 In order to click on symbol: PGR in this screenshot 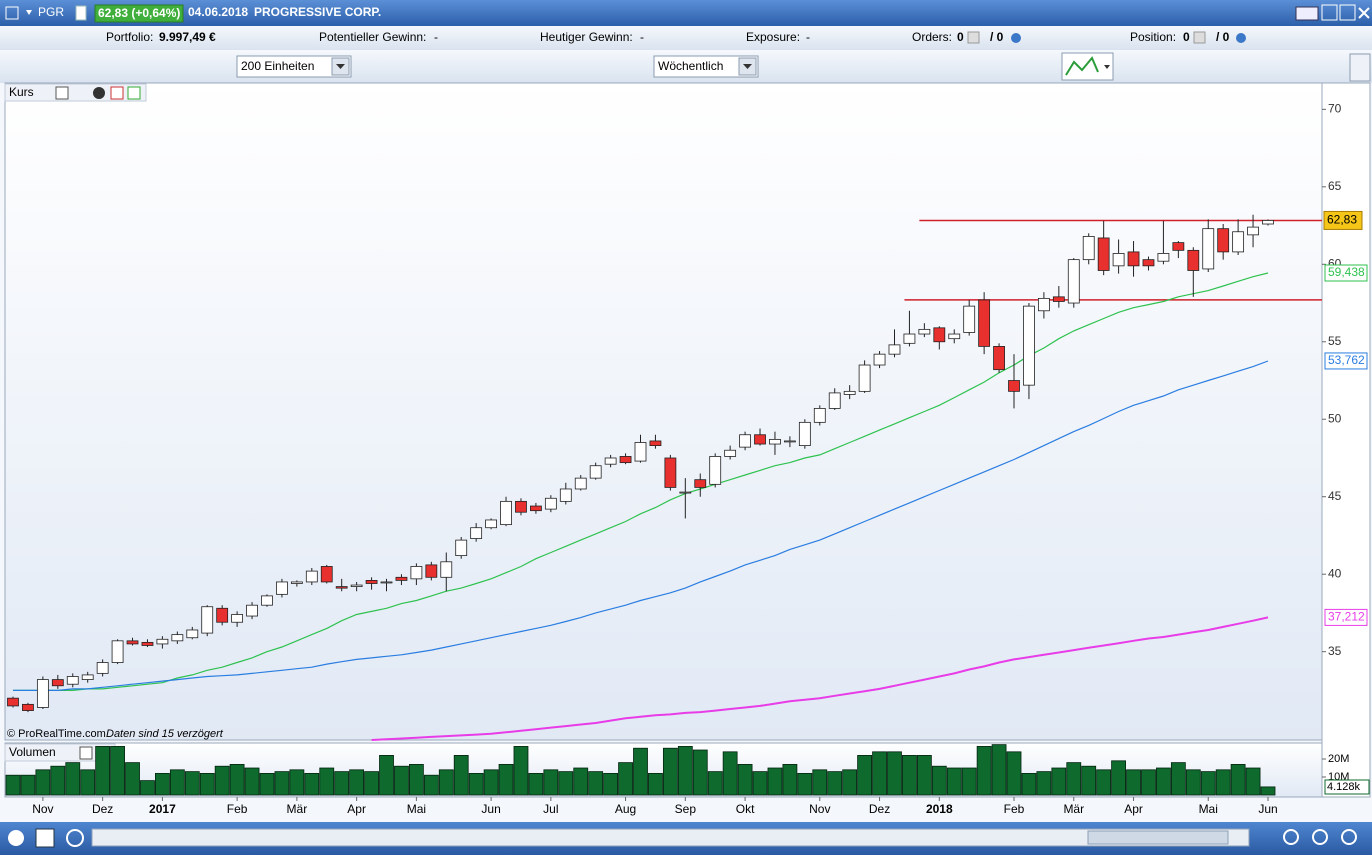, I will do `click(51, 12)`.